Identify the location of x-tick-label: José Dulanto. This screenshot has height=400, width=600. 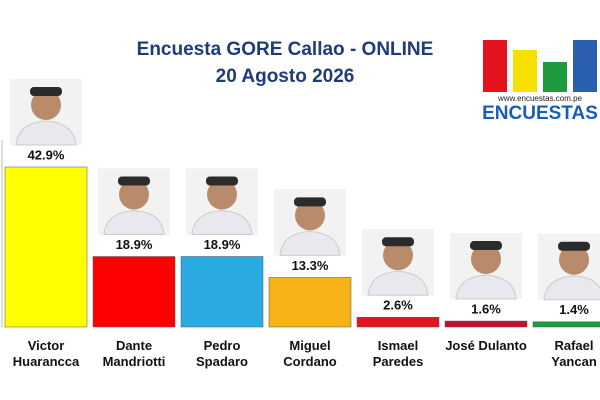
(486, 345).